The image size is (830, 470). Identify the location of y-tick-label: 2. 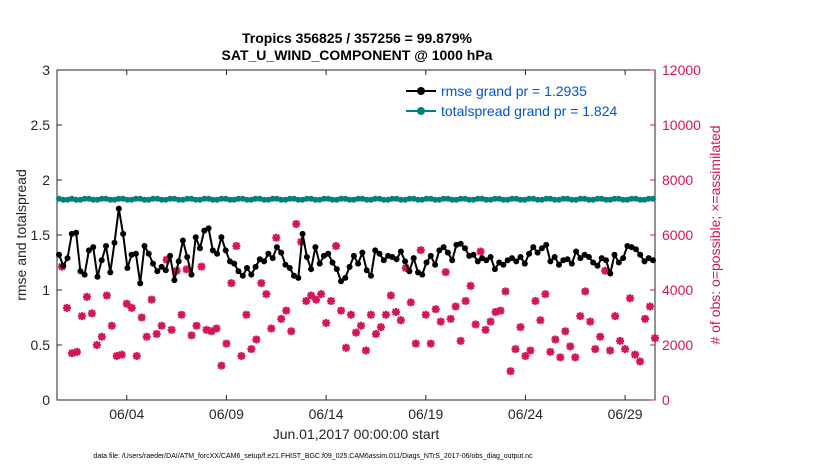
(46, 180).